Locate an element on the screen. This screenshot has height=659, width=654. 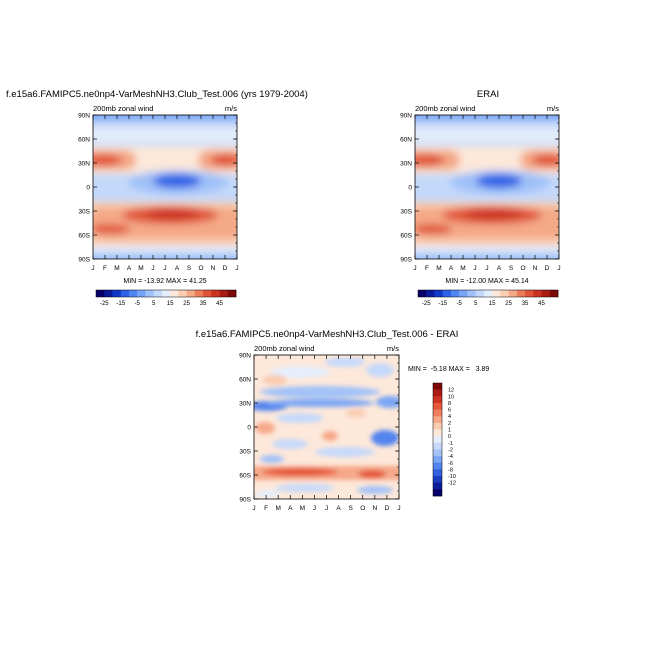
colorbar-label: 10 is located at coordinates (451, 397).